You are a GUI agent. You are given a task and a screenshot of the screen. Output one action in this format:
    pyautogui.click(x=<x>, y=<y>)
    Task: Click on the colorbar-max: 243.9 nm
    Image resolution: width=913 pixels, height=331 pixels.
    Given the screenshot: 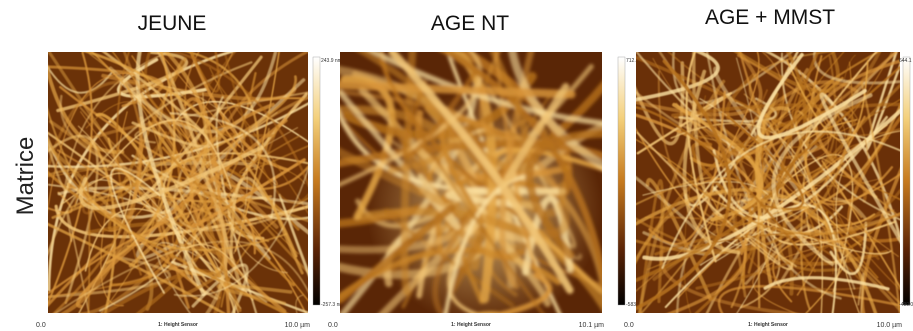 What is the action you would take?
    pyautogui.click(x=331, y=61)
    